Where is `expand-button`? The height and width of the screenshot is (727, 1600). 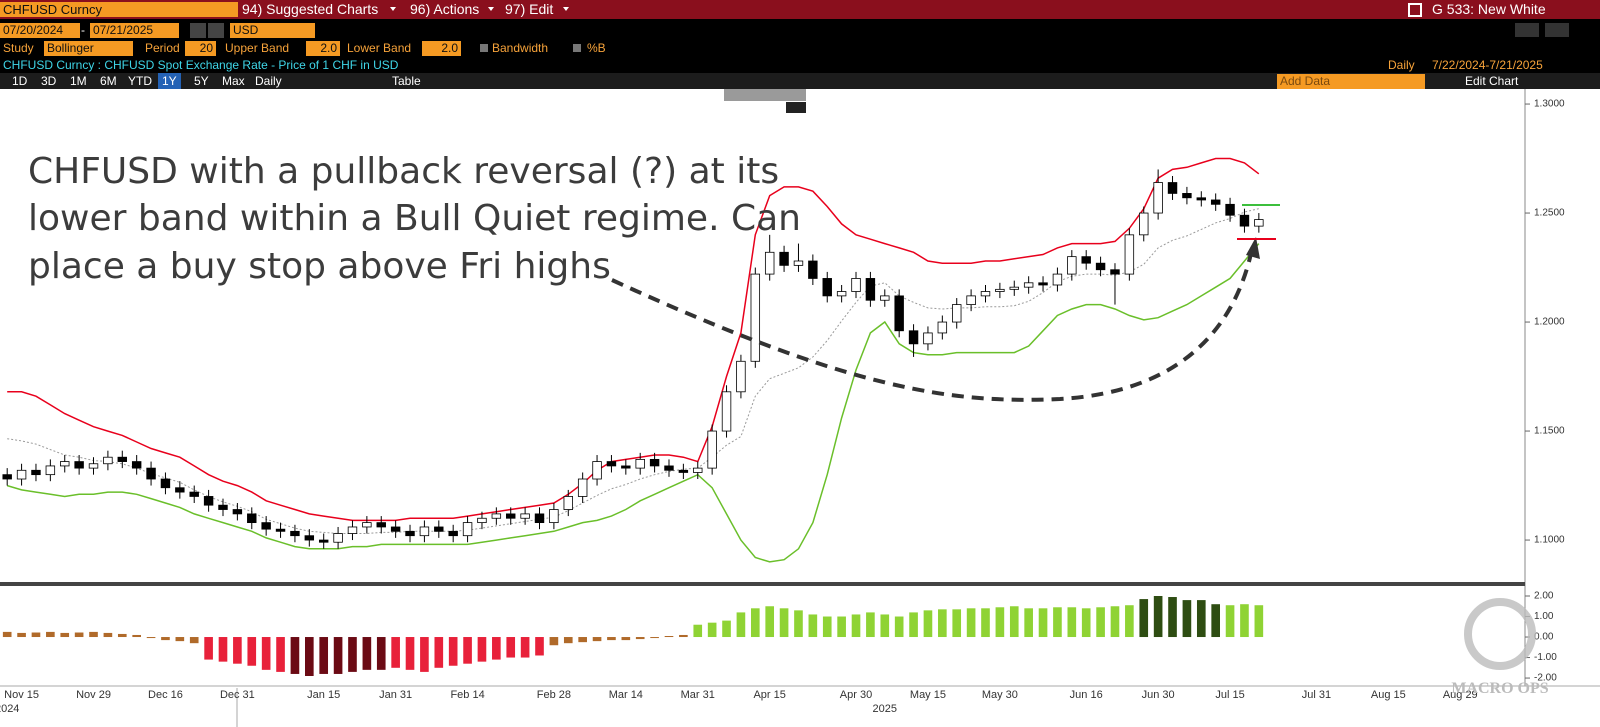
expand-button is located at coordinates (1557, 30).